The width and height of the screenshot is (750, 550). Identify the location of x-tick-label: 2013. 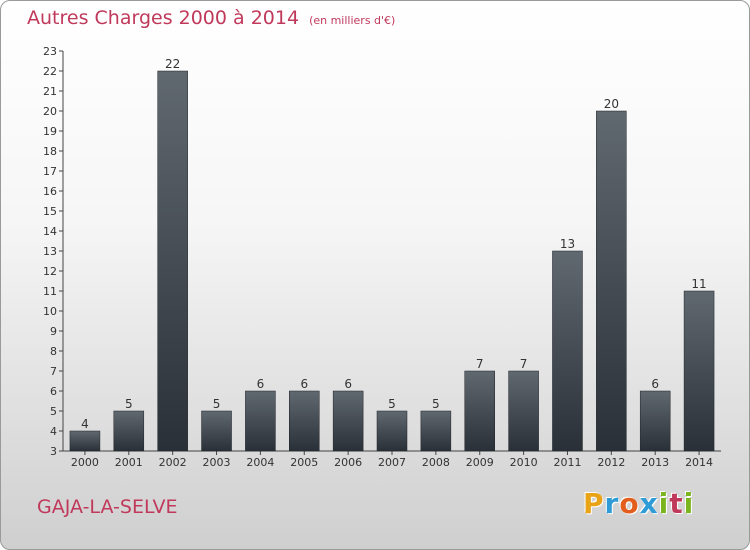
(655, 462).